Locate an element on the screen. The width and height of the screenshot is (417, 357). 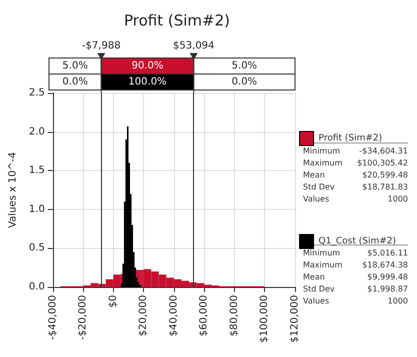
text: $18,674.38 is located at coordinates (385, 265).